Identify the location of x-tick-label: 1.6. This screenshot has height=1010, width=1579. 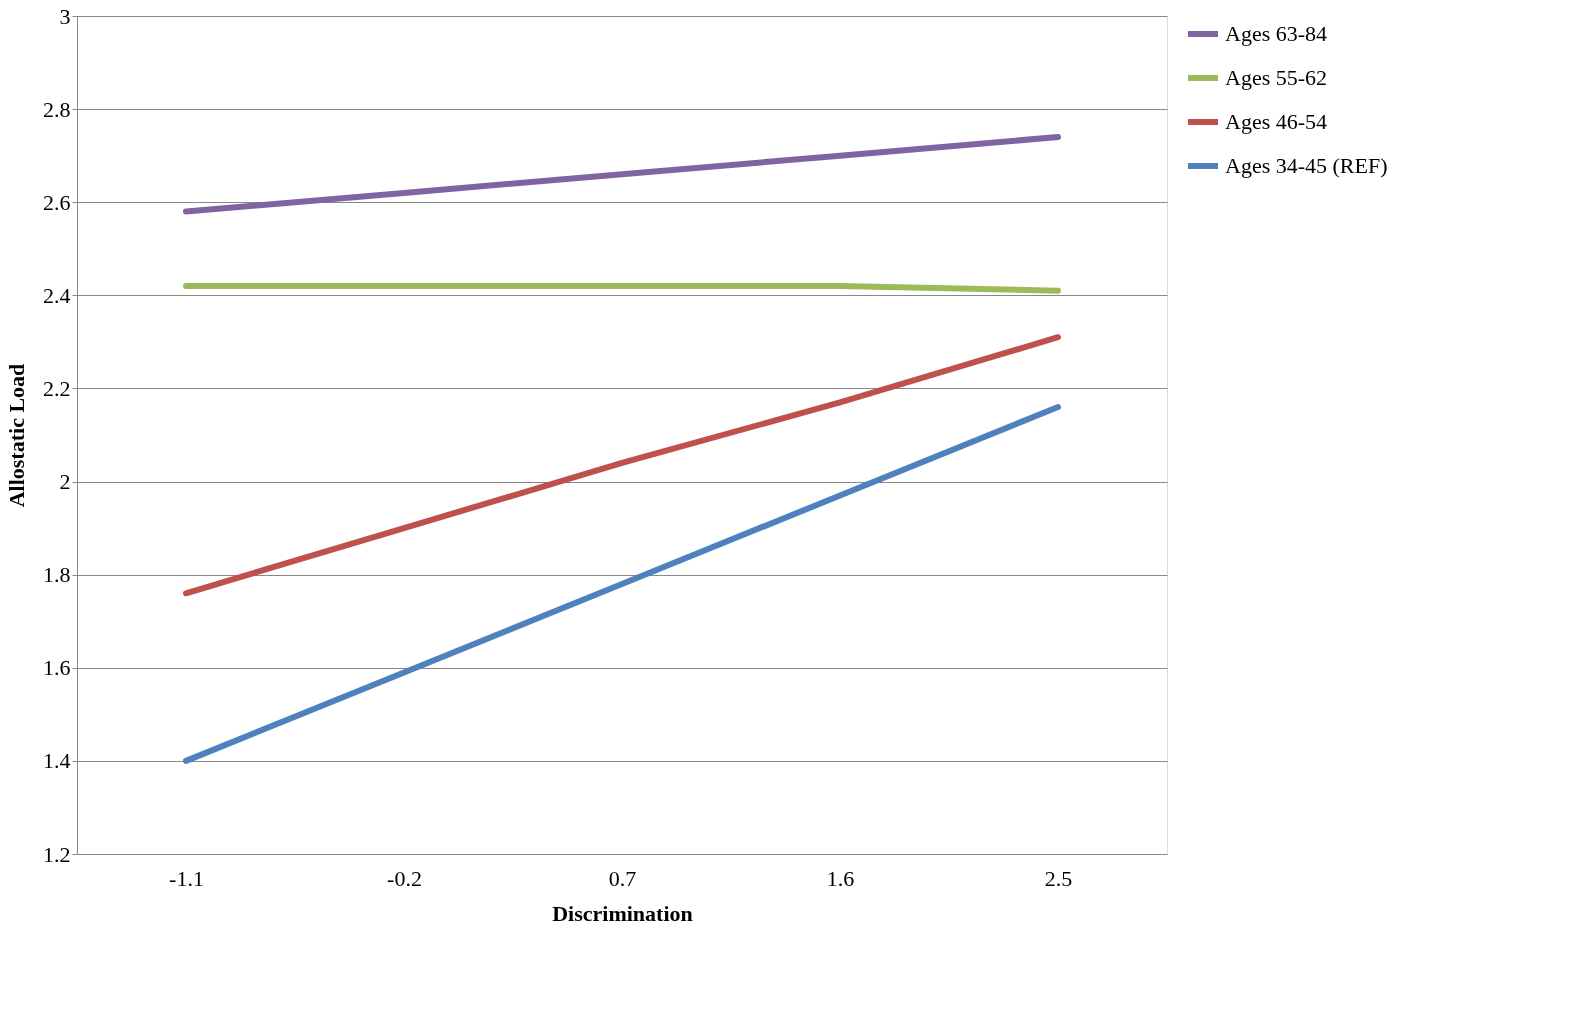
(840, 878).